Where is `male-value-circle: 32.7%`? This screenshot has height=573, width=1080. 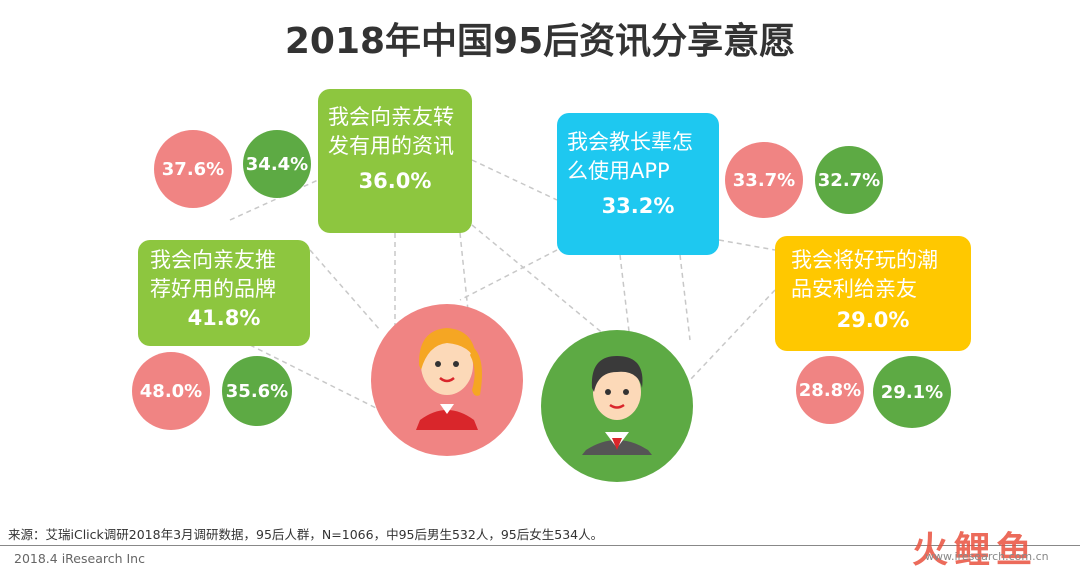
male-value-circle: 32.7% is located at coordinates (849, 180).